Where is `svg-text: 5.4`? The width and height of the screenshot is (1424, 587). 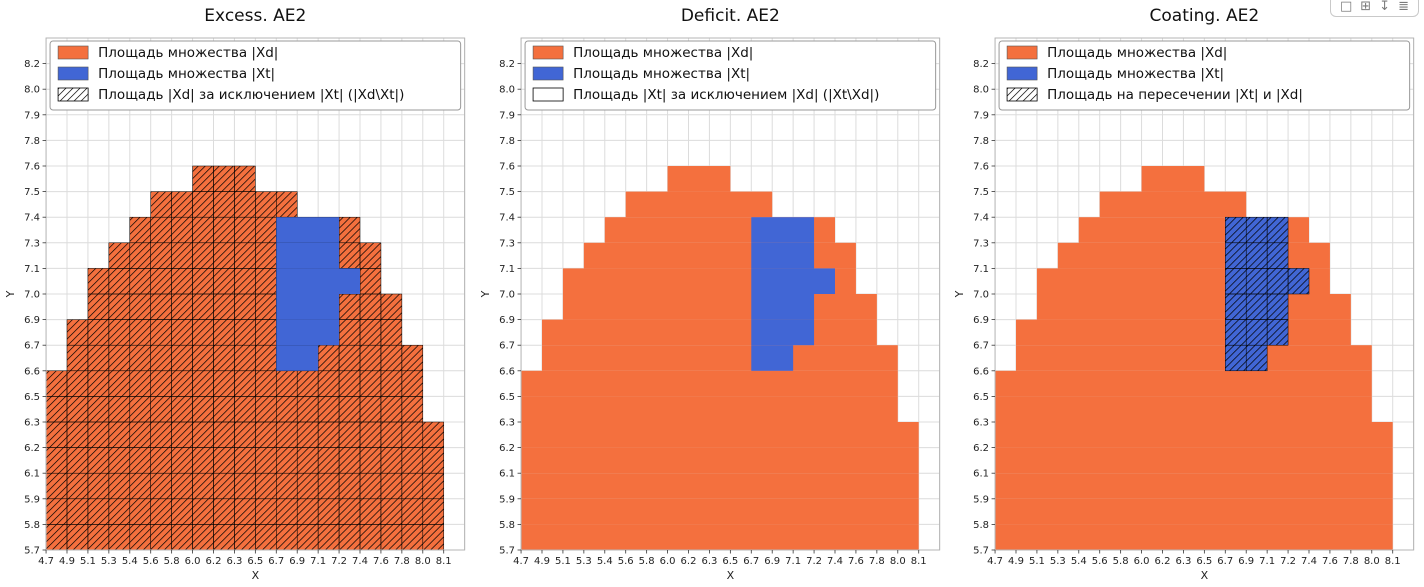
svg-text: 5.4 is located at coordinates (604, 561).